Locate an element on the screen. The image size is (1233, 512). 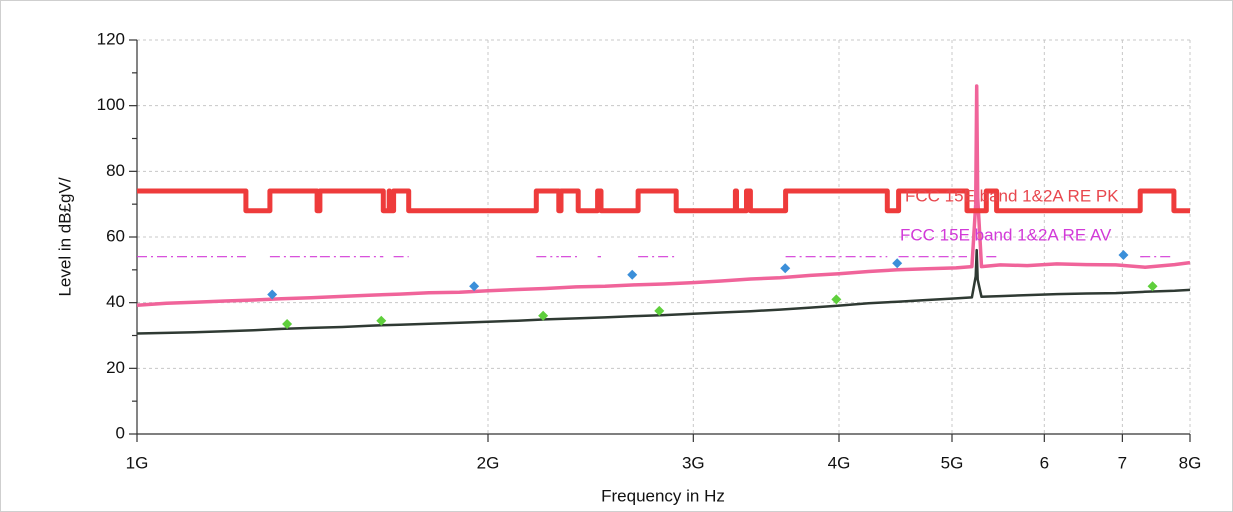
x-tick-label: 1G is located at coordinates (137, 462).